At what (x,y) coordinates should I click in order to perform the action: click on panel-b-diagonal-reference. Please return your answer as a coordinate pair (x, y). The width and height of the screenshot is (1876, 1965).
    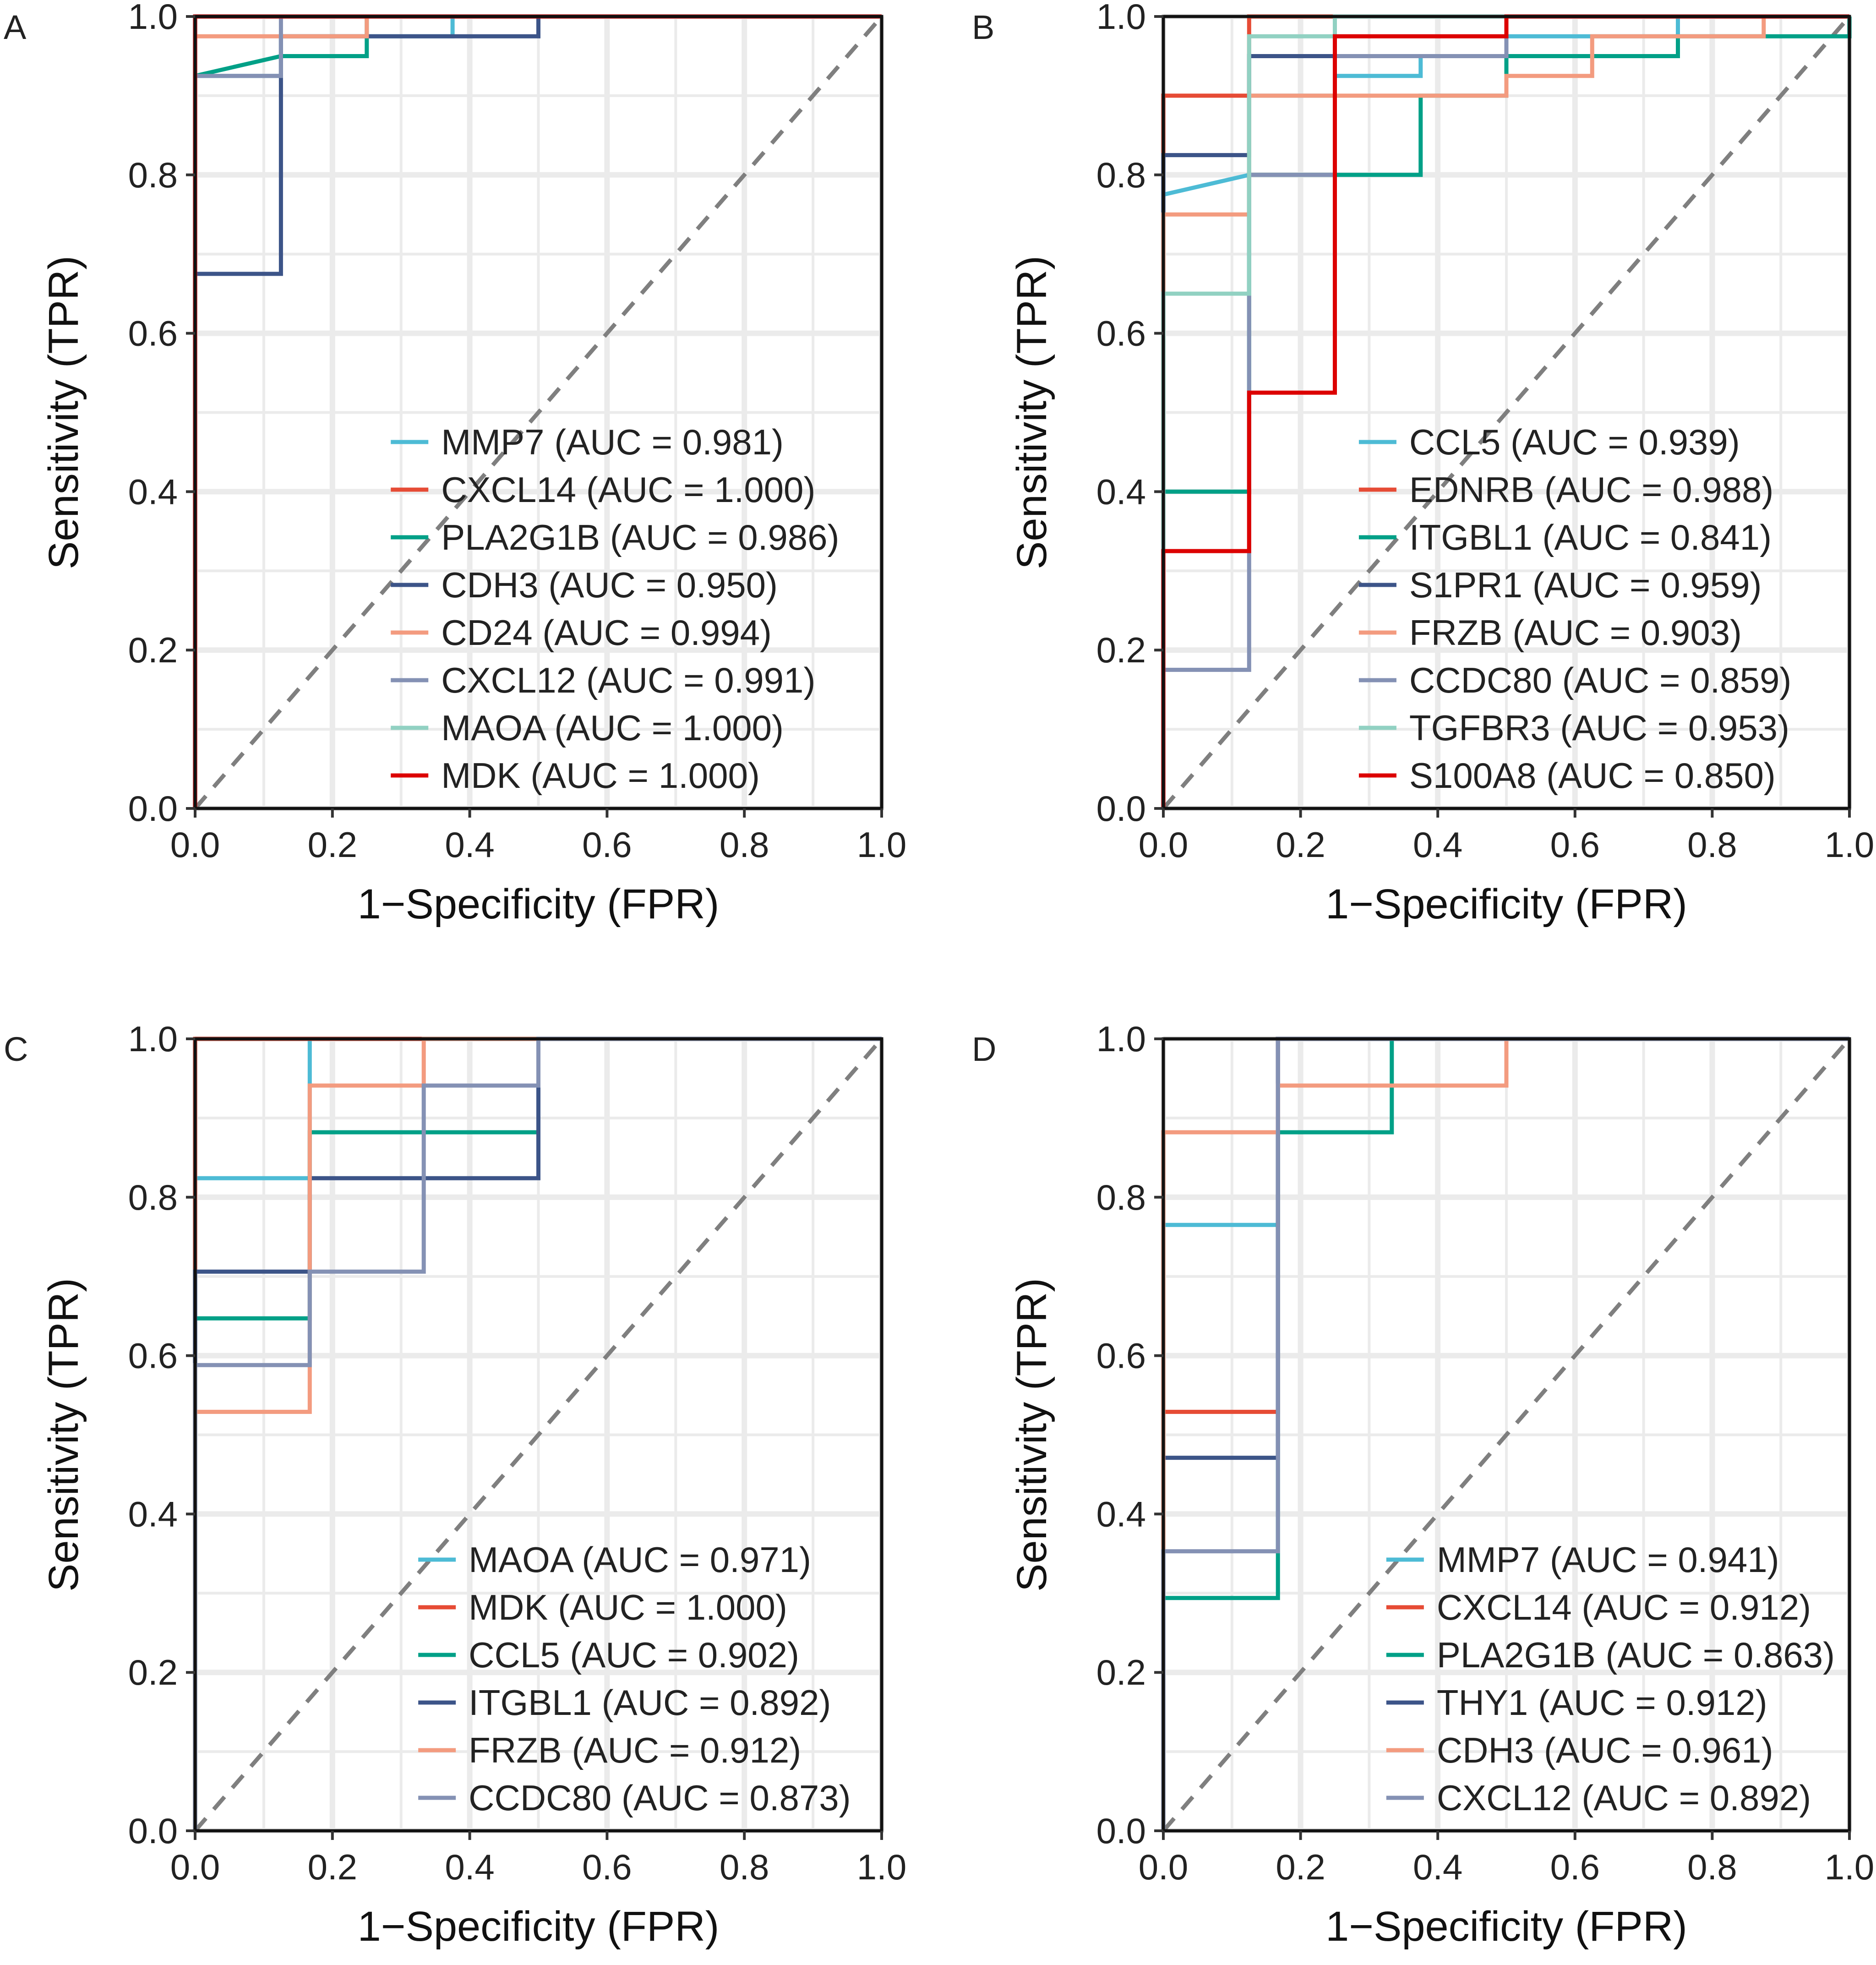
    Looking at the image, I should click on (1506, 412).